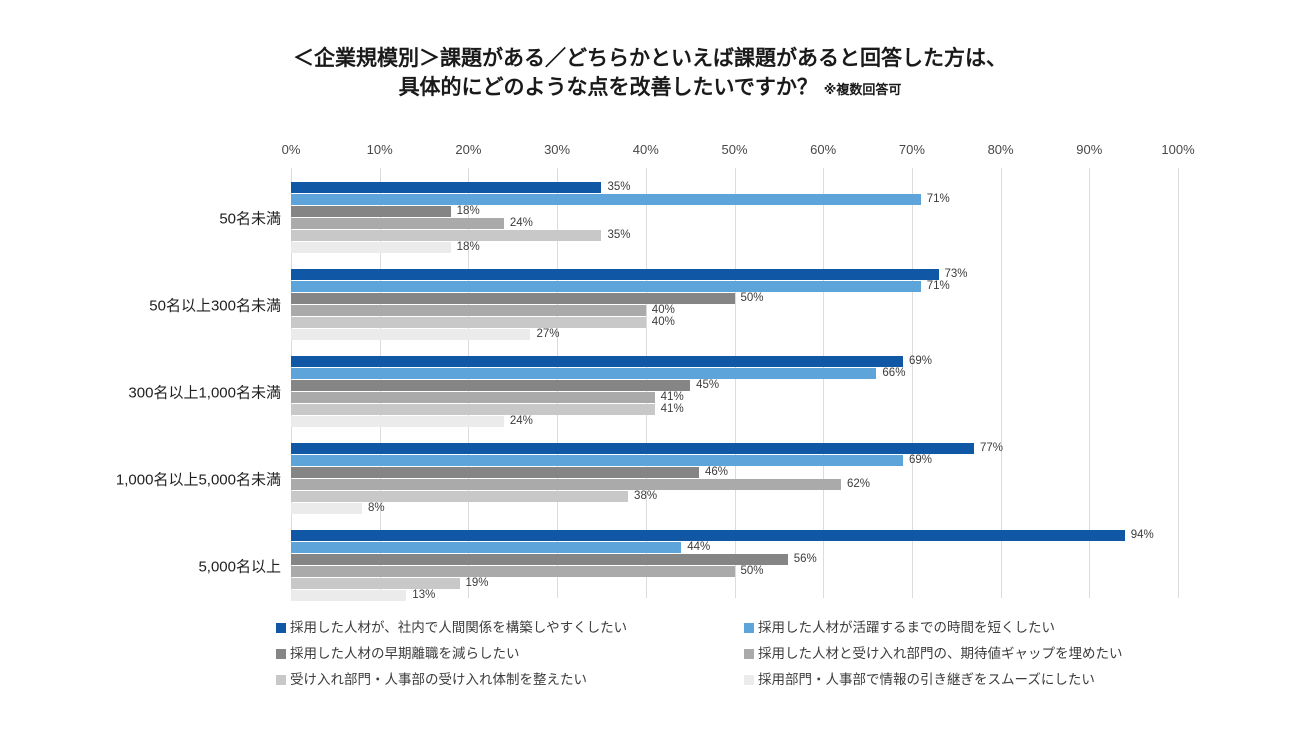  Describe the element at coordinates (608, 87) in the screenshot. I see `chart-title-line2: 具体的にどのような点を改善したいですか？` at that location.